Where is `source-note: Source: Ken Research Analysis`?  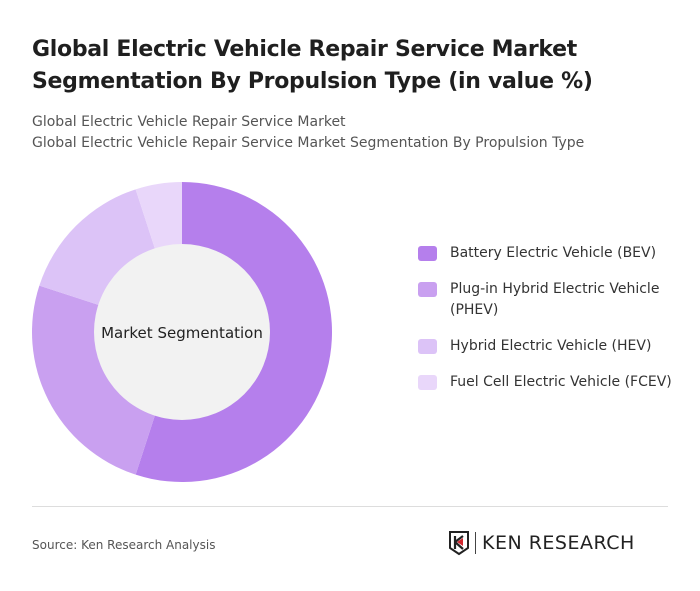
source-note: Source: Ken Research Analysis is located at coordinates (124, 545).